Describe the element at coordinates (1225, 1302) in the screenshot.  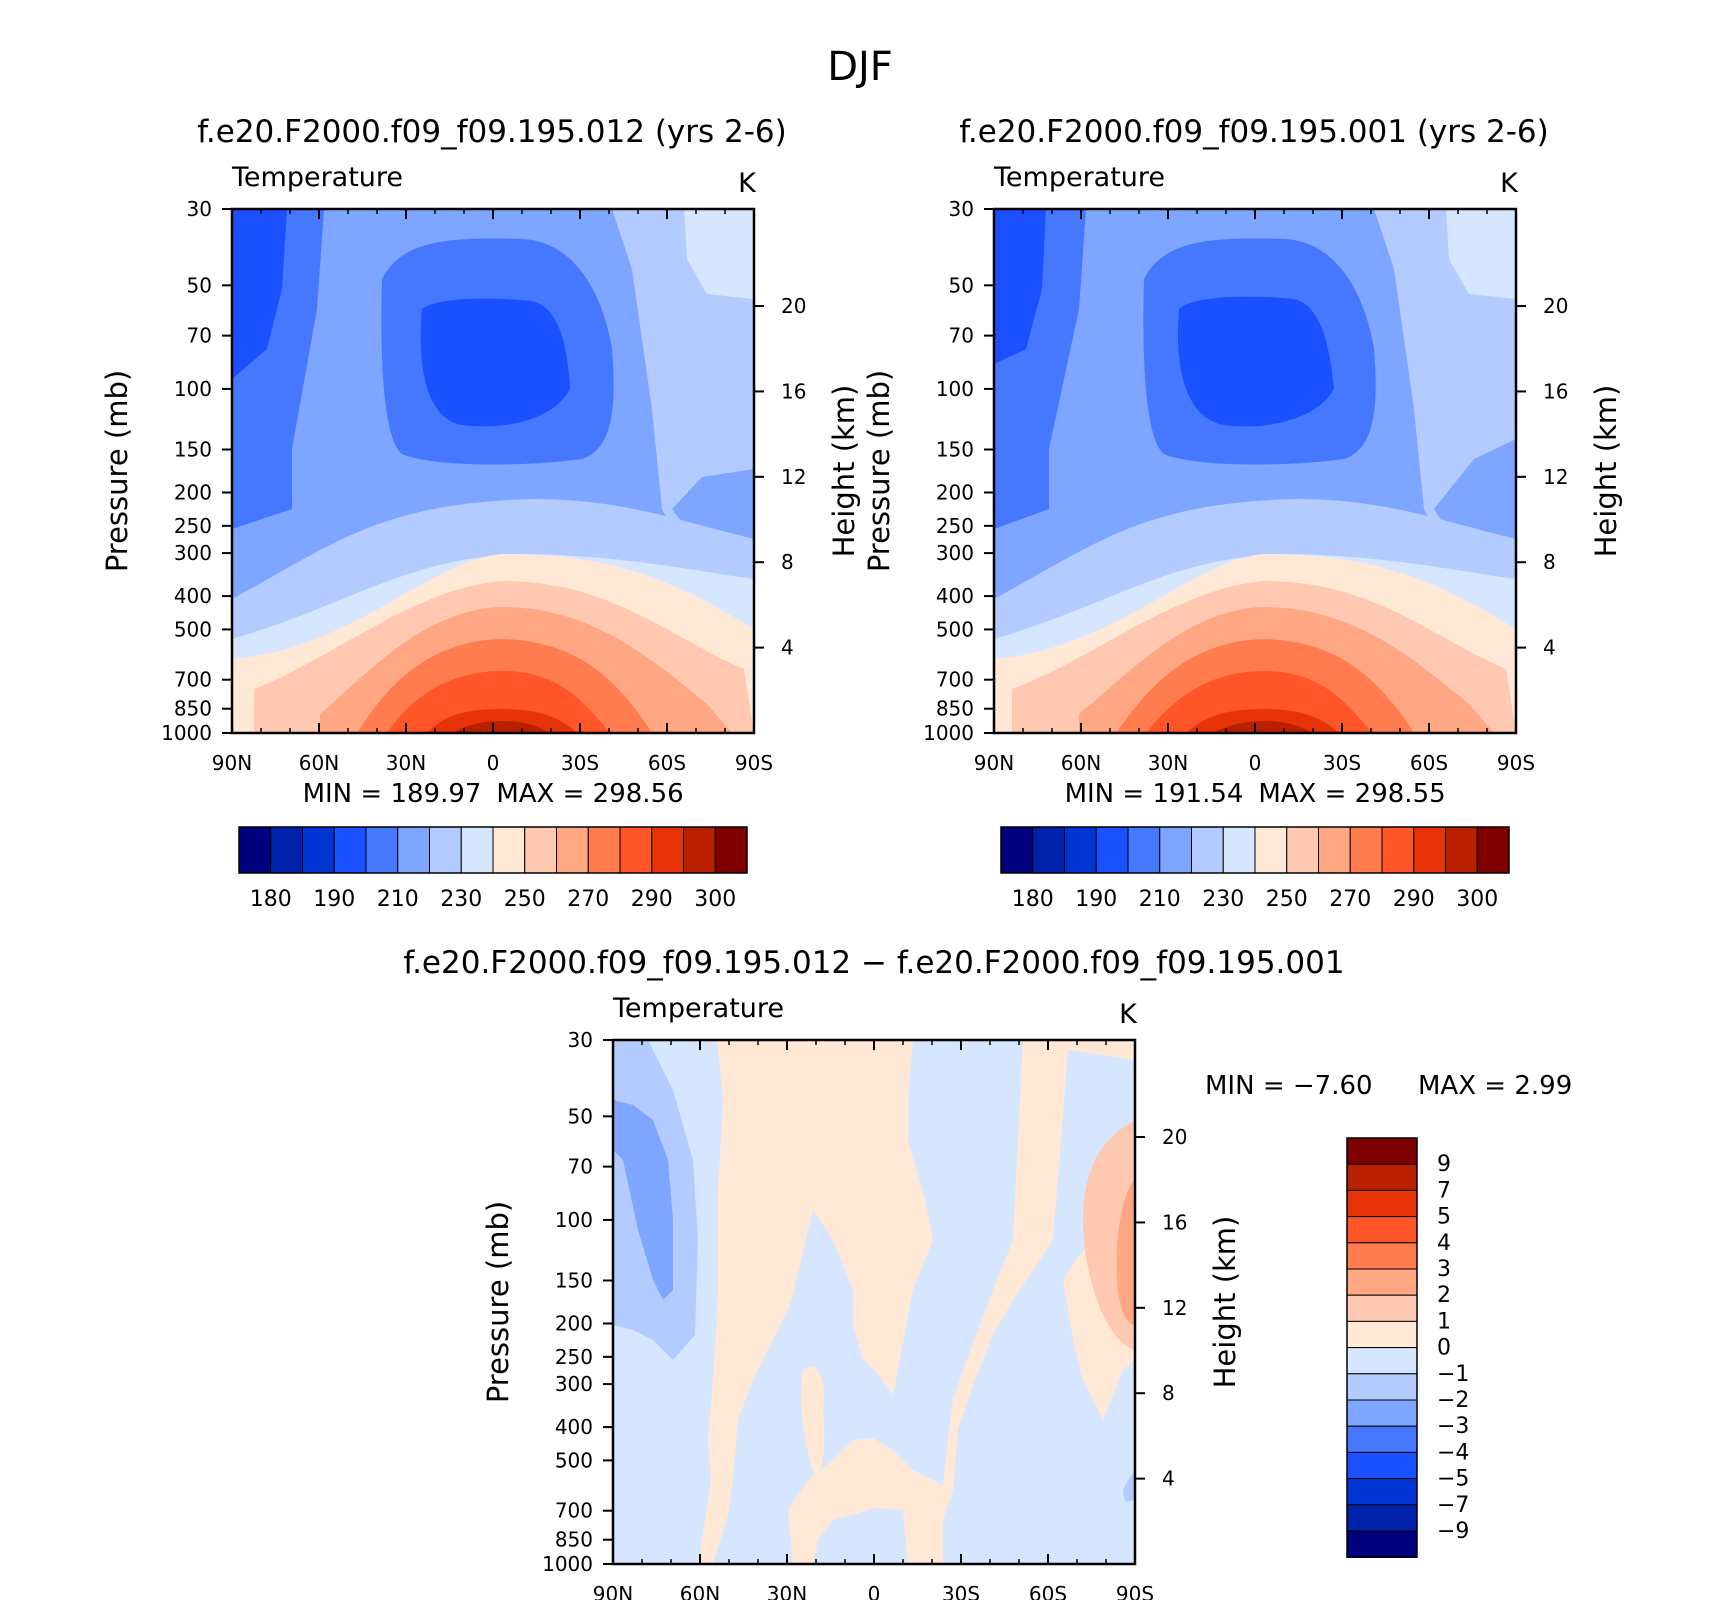
I see `y2-axis-label: Height (km)` at that location.